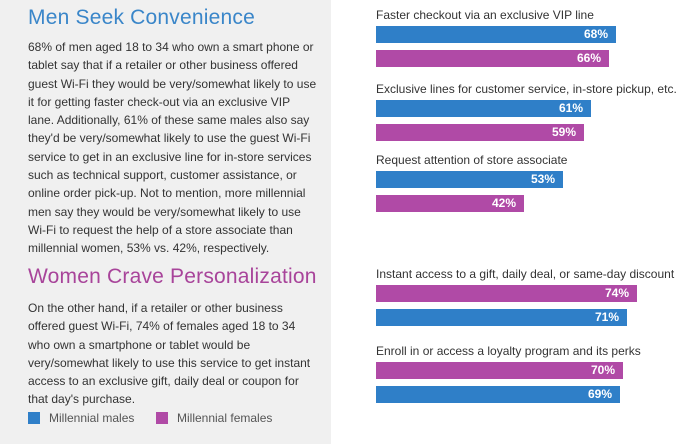 This screenshot has width=700, height=444. I want to click on bar-females: 74%, so click(506, 293).